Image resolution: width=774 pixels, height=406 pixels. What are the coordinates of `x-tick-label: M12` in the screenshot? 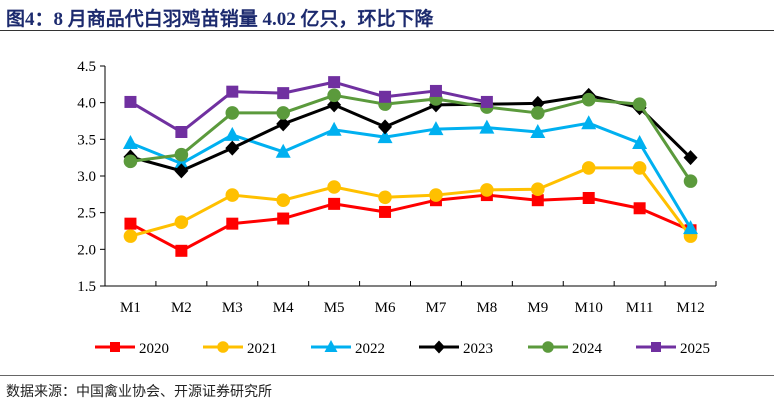 It's located at (690, 308).